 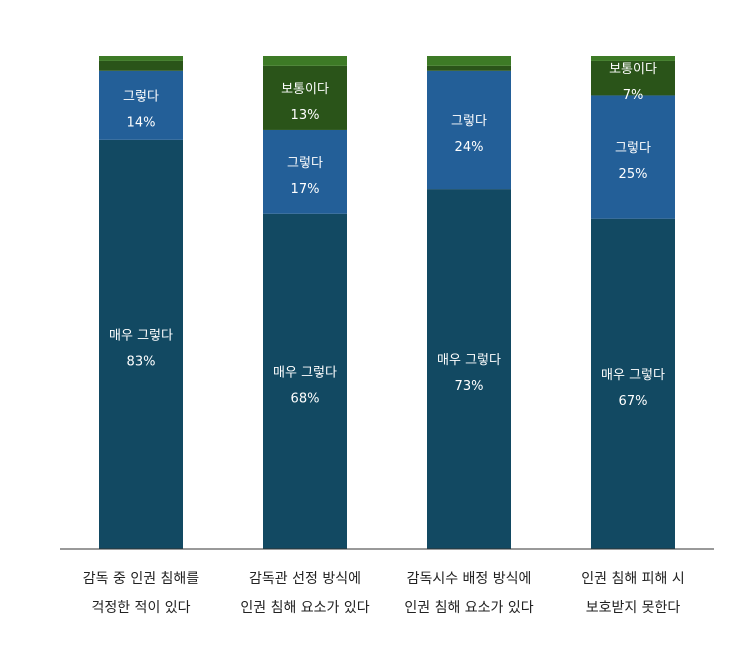 What do you see at coordinates (304, 608) in the screenshot?
I see `category-label-2-line-2: 인권 침해 요소가 있다` at bounding box center [304, 608].